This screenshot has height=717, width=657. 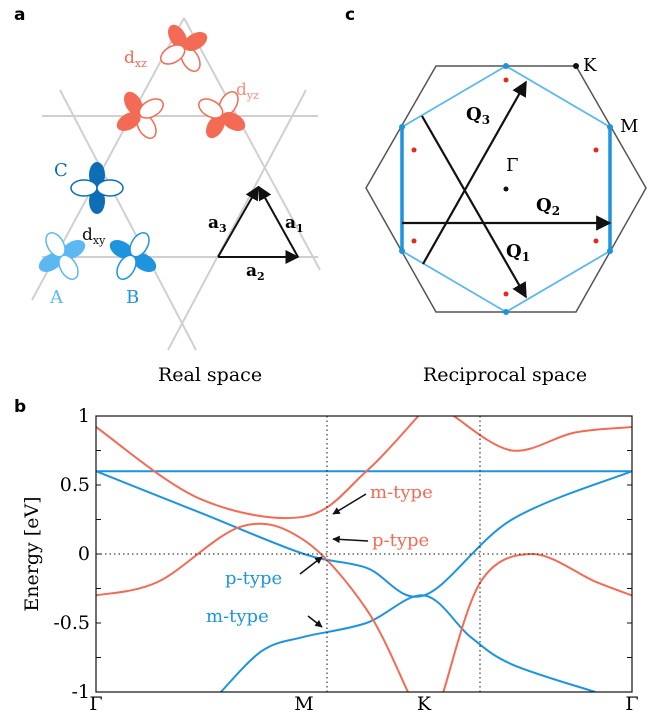 I want to click on vector-a3, so click(x=238, y=221).